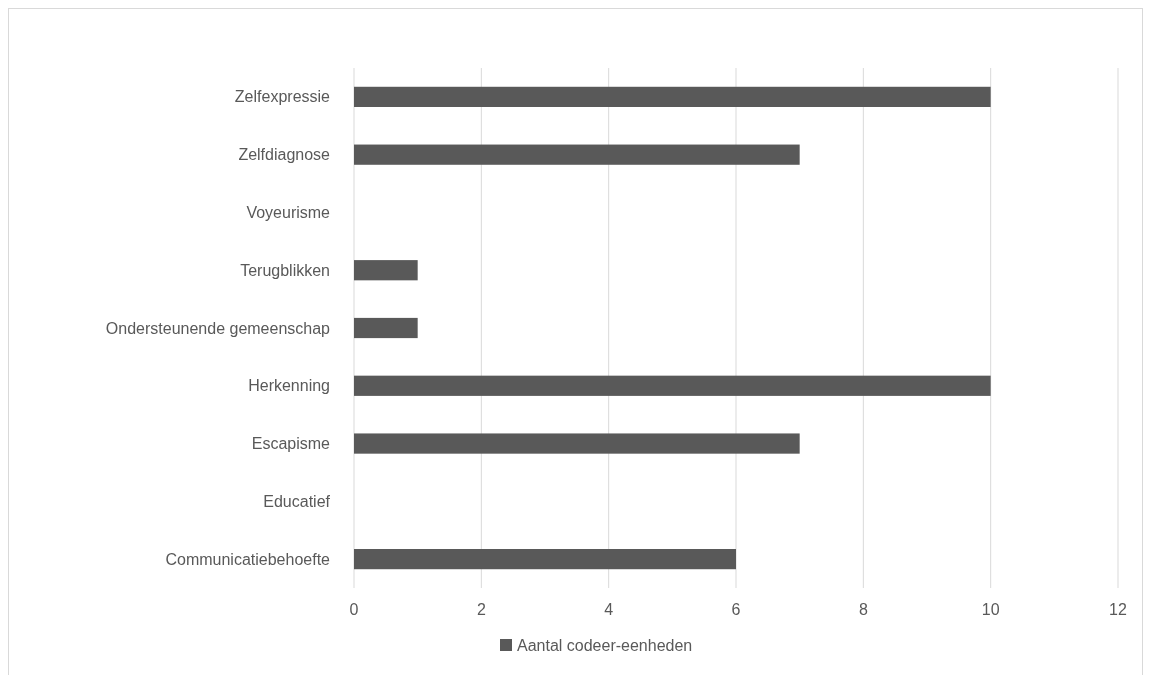 This screenshot has width=1151, height=675. I want to click on x-tick-label: 8, so click(863, 609).